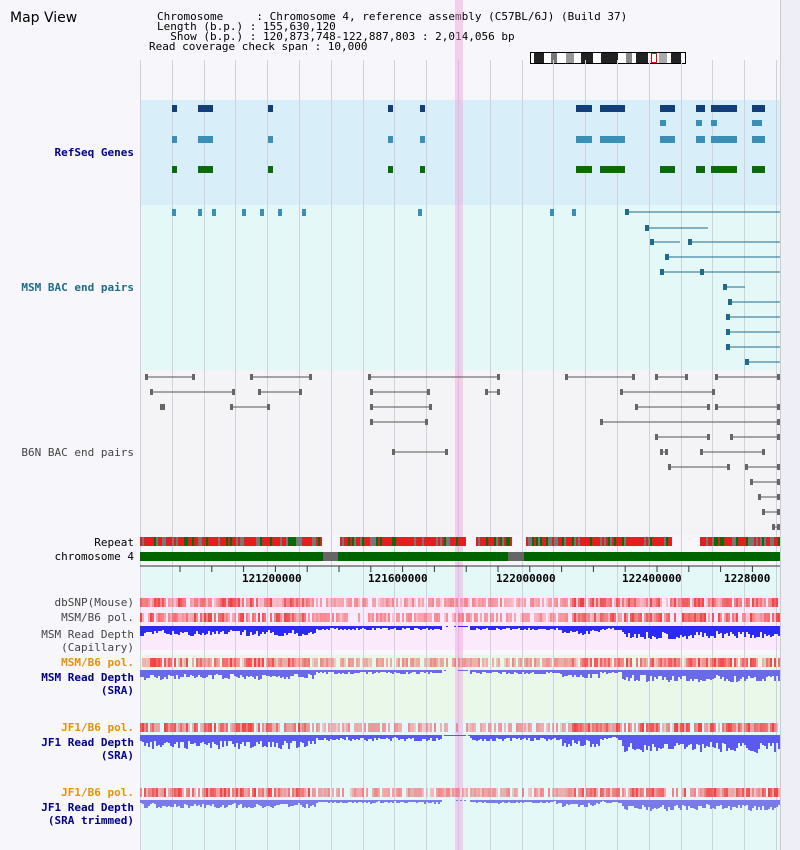  I want to click on jf1-depth-trimmed-label: JF1 Read Depth (SRA trimmed), so click(87, 814).